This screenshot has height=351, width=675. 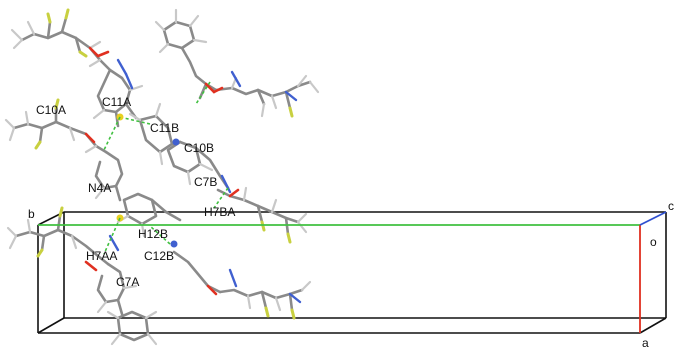 I want to click on nitrogen-atom-c12b, so click(x=174, y=244).